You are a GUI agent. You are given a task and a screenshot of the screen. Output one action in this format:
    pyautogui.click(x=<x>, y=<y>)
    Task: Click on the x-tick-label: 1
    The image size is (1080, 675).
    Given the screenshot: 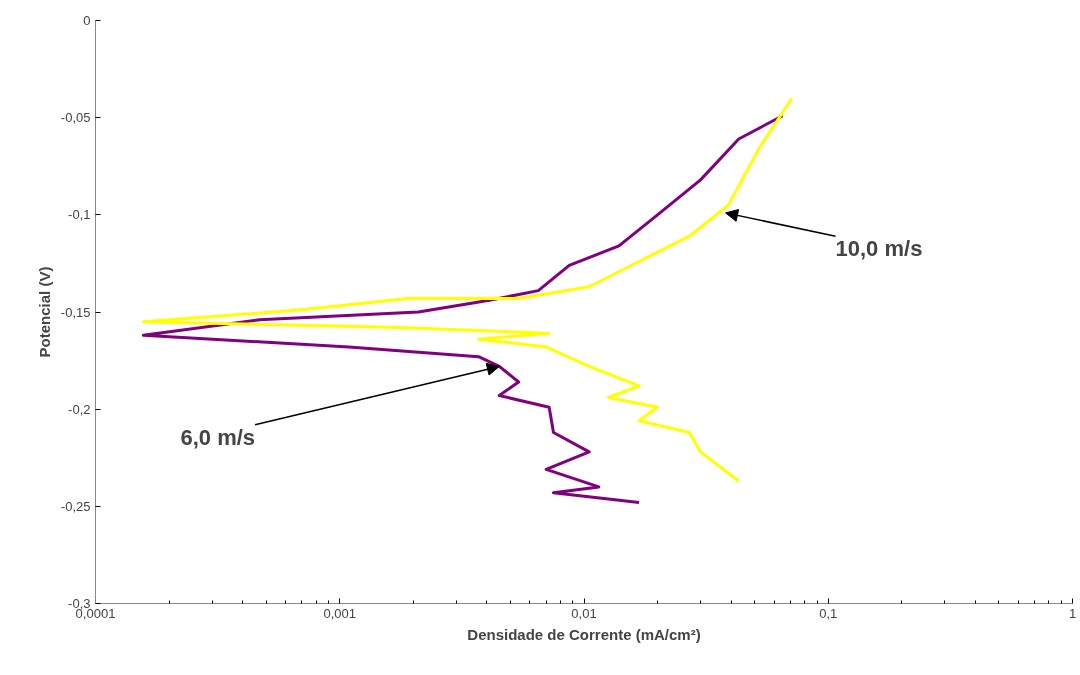 What is the action you would take?
    pyautogui.click(x=1072, y=613)
    